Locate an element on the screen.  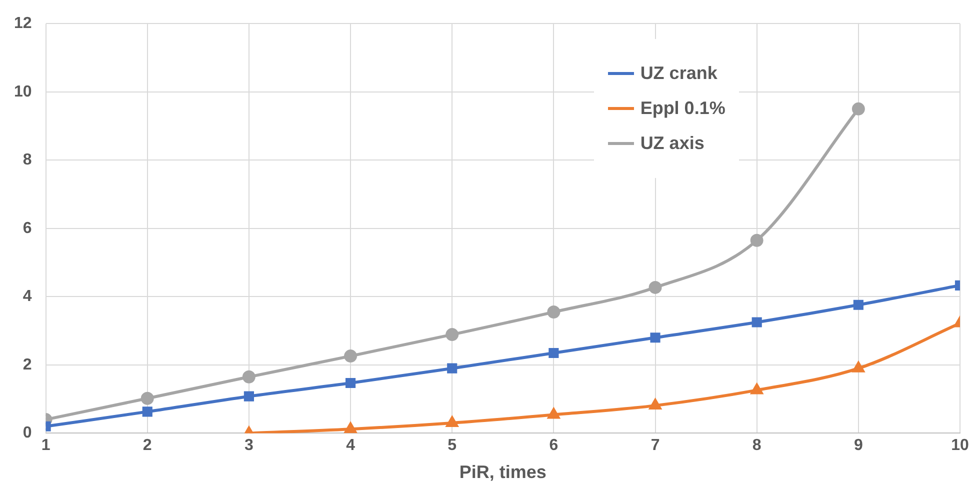
legend-label: Eppl 0.1% is located at coordinates (683, 108).